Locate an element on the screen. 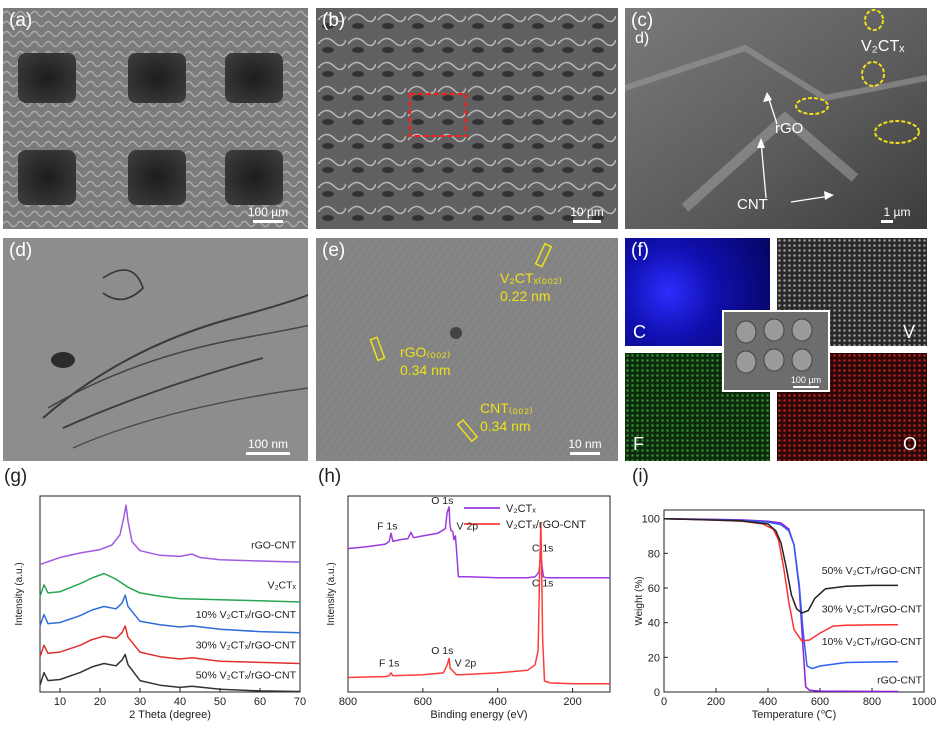 Image resolution: width=944 pixels, height=729 pixels. panel-a-micrograph is located at coordinates (155, 118).